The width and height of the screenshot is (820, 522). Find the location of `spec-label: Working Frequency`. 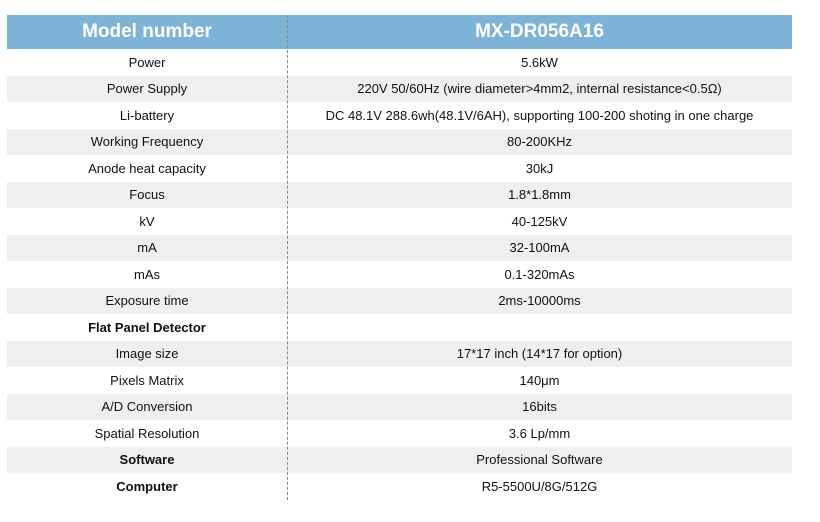

spec-label: Working Frequency is located at coordinates (147, 142).